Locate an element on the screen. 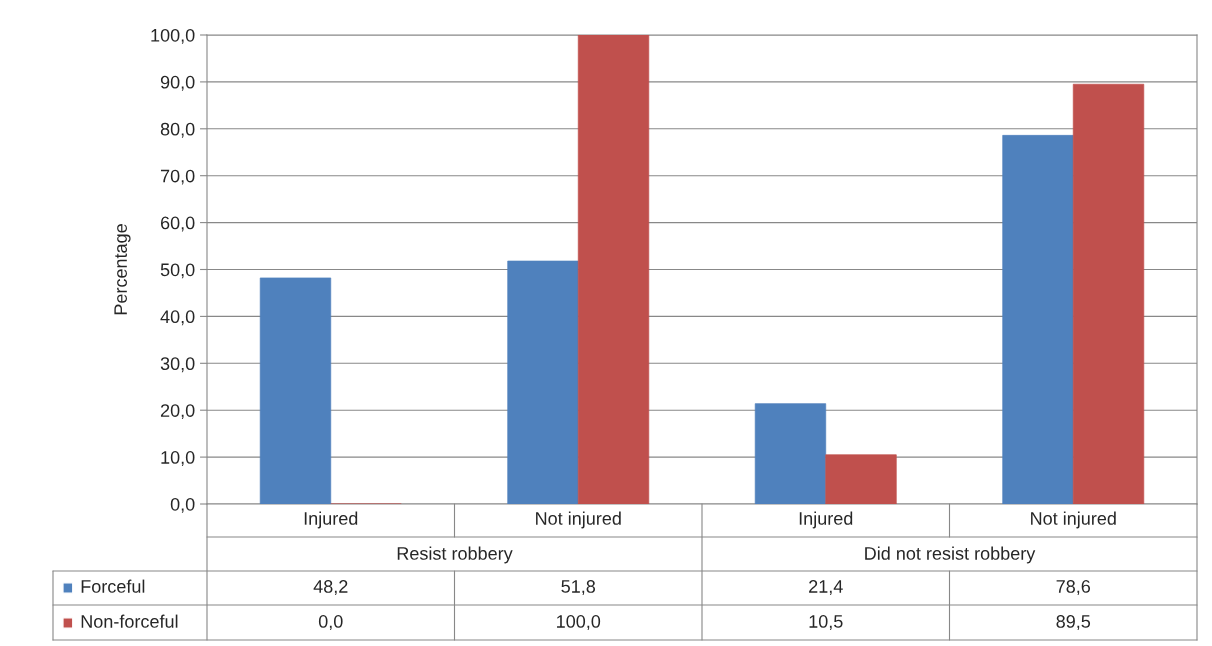  y-tick-label: 70,0 is located at coordinates (177, 177).